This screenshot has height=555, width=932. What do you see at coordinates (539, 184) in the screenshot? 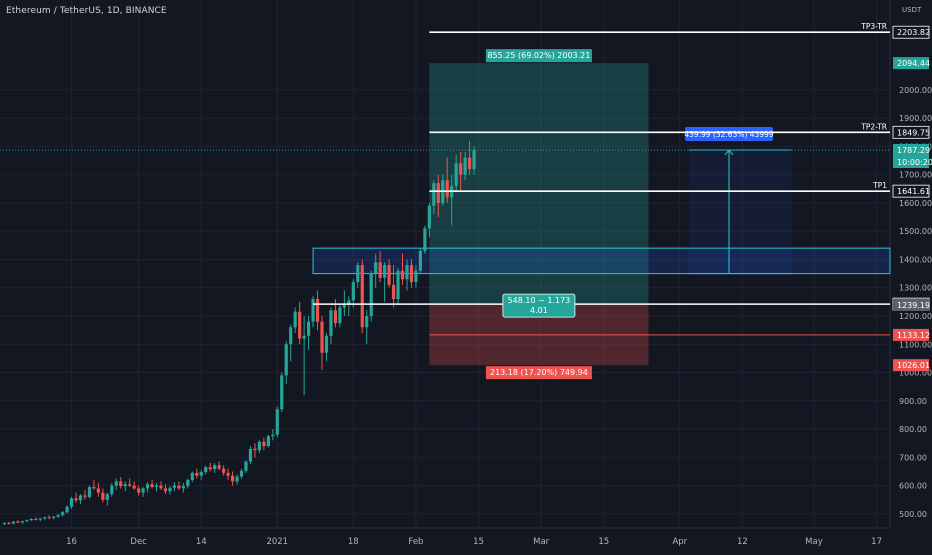
I see `profit-zone` at bounding box center [539, 184].